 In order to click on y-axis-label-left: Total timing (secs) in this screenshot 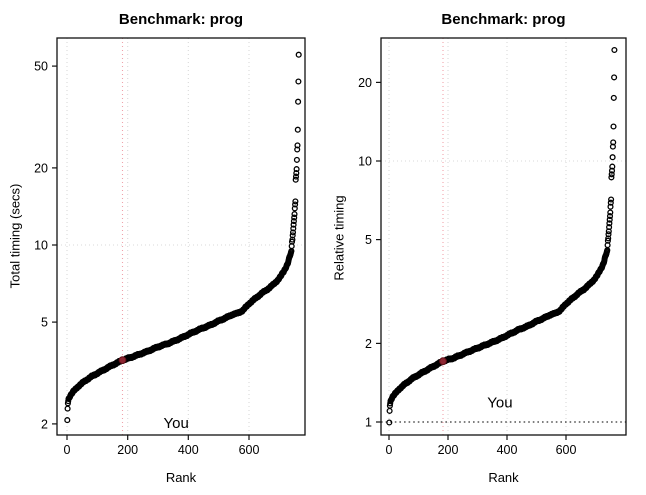, I will do `click(15, 236)`.